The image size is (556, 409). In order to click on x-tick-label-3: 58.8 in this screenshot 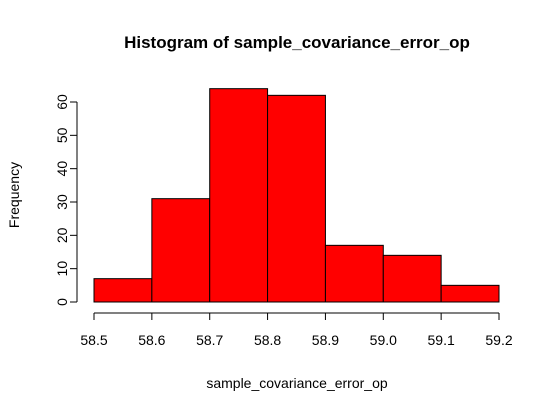, I will do `click(267, 340)`.